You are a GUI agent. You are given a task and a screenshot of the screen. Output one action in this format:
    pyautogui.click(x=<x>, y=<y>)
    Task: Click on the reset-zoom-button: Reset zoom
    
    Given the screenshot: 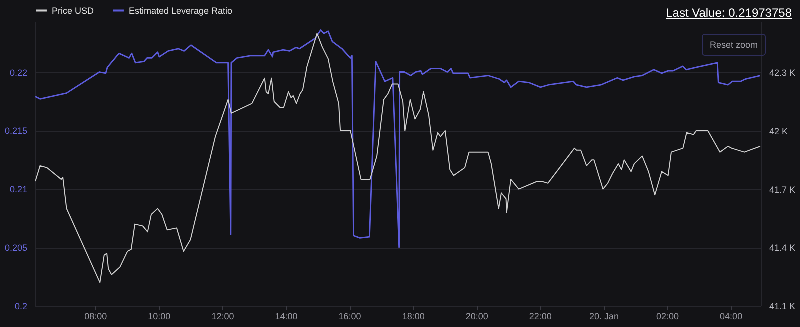 What is the action you would take?
    pyautogui.click(x=734, y=45)
    